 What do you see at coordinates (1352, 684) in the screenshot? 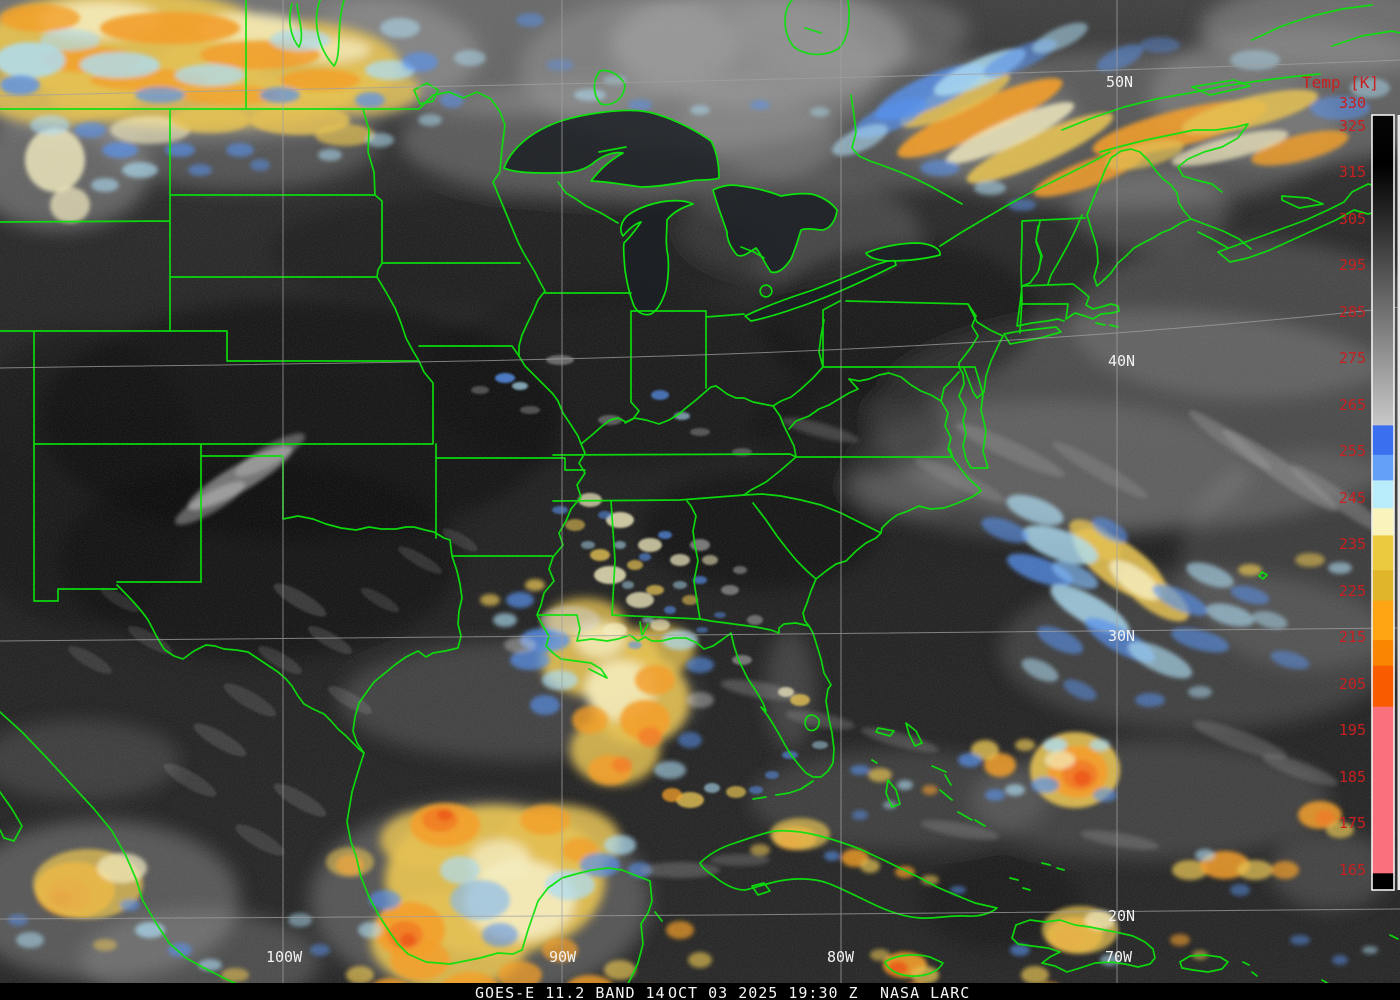
I see `colorbar-tick-205: 205` at bounding box center [1352, 684].